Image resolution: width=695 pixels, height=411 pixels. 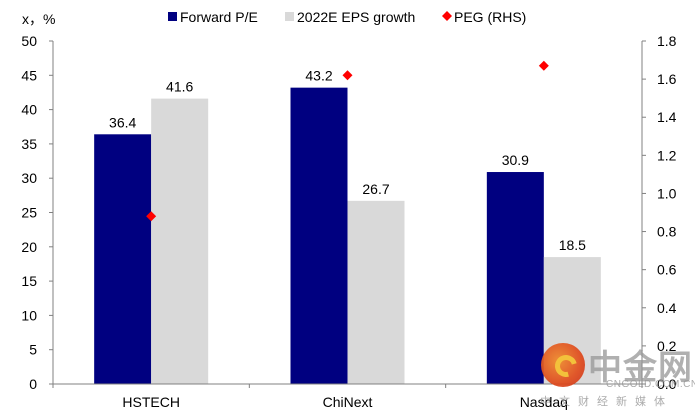 What do you see at coordinates (356, 17) in the screenshot?
I see `legend-label: 2022E EPS growth` at bounding box center [356, 17].